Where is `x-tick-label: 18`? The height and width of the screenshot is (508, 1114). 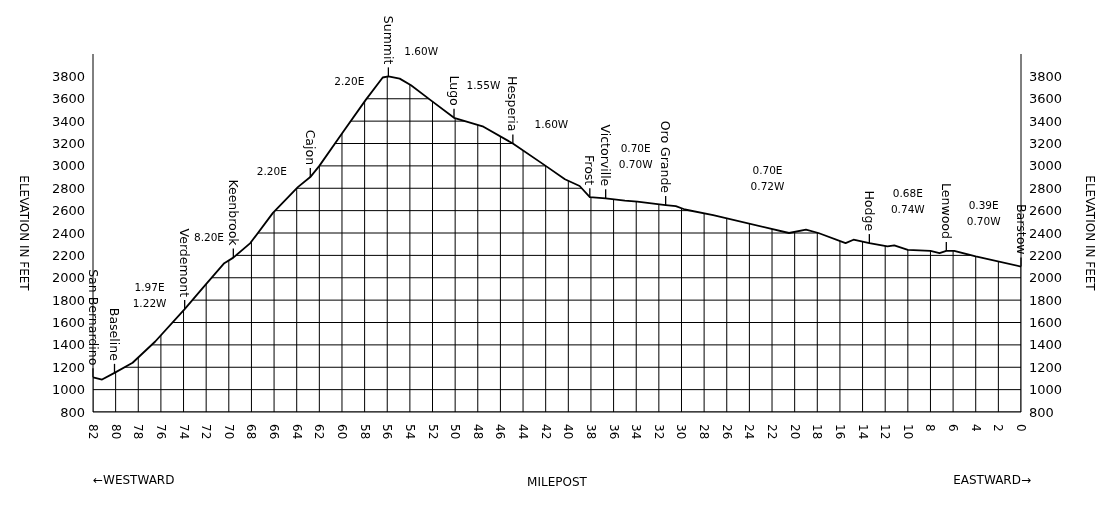
x-tick-label: 18 is located at coordinates (817, 432).